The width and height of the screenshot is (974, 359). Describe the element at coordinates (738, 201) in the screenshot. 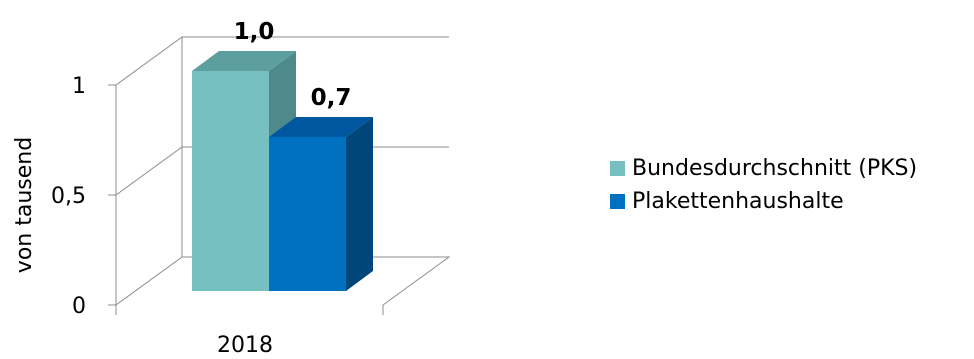

I see `legend-label: Plakettenhaushalte` at that location.